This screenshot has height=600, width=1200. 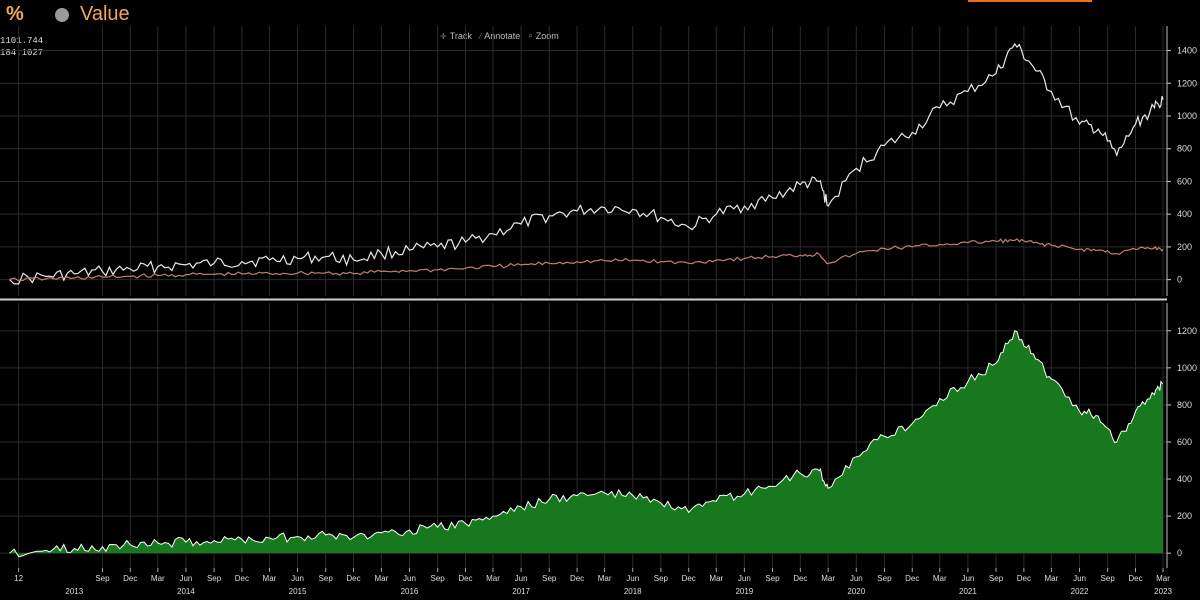 What do you see at coordinates (18, 578) in the screenshot?
I see `x-tick-label: 12` at bounding box center [18, 578].